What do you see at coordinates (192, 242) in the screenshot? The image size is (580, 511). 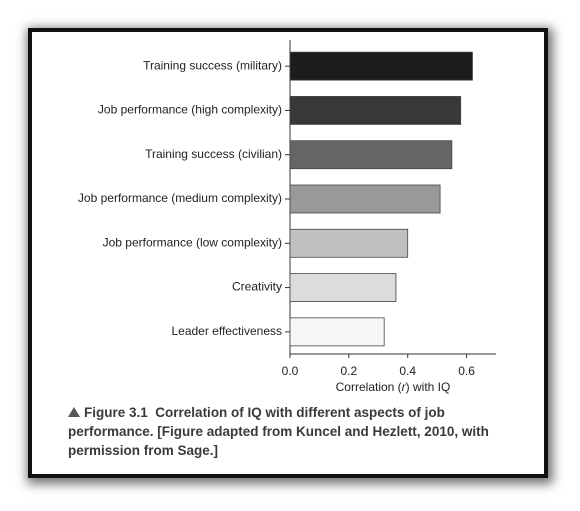 I see `y-tick-label: Job performance (low complexity)` at bounding box center [192, 242].